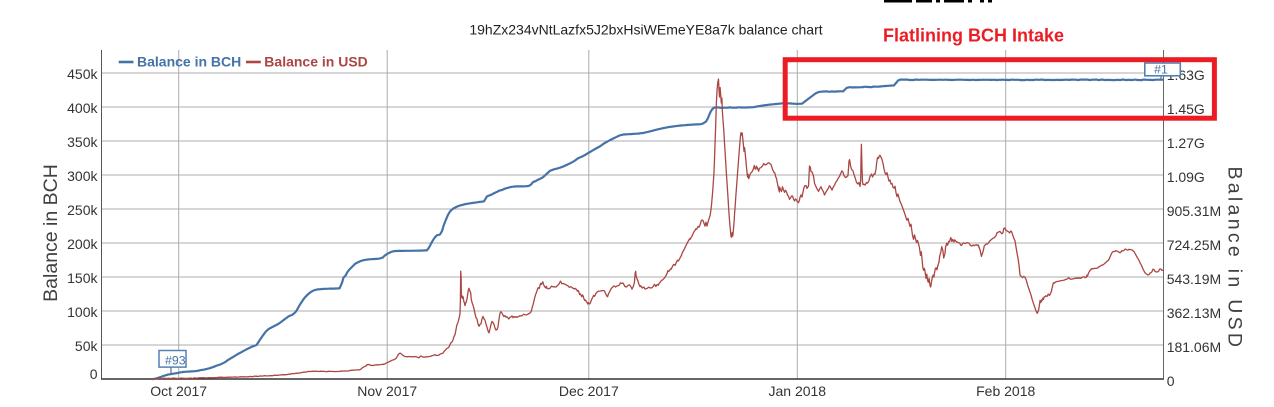  Describe the element at coordinates (1186, 143) in the screenshot. I see `svg-text: 1.27G` at that location.